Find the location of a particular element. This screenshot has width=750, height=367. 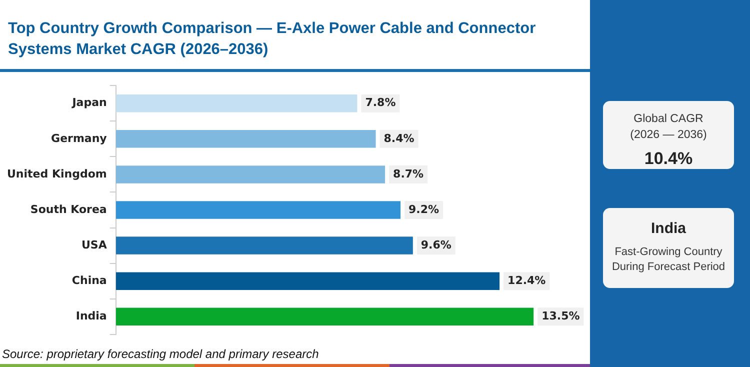

y-tick-label: China is located at coordinates (89, 280).